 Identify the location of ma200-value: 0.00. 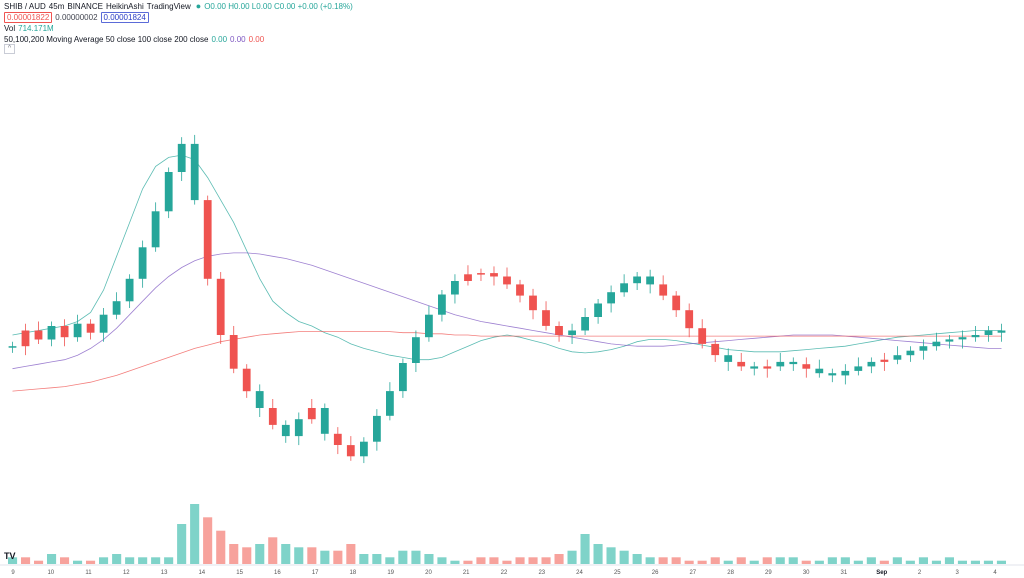
(256, 39).